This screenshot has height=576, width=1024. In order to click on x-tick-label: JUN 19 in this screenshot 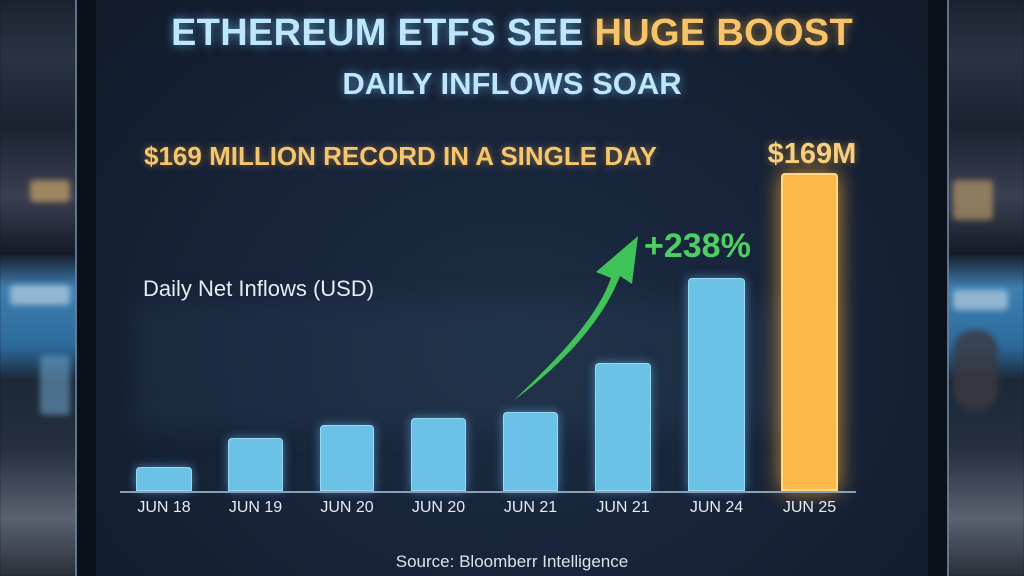, I will do `click(255, 507)`.